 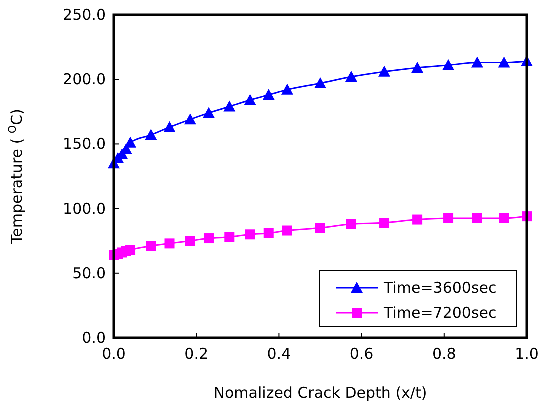 I want to click on x-tick-label: 0.6, so click(x=362, y=354).